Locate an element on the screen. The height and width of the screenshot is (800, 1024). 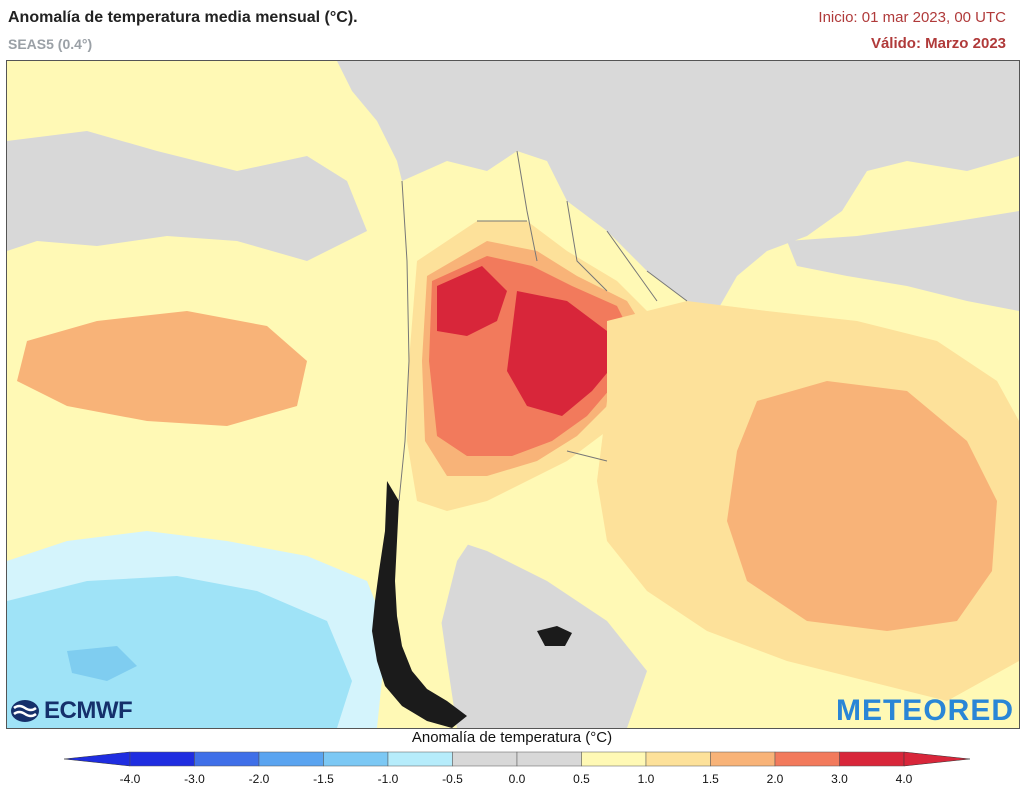
warm-anomaly-pacific-area is located at coordinates (162, 368).